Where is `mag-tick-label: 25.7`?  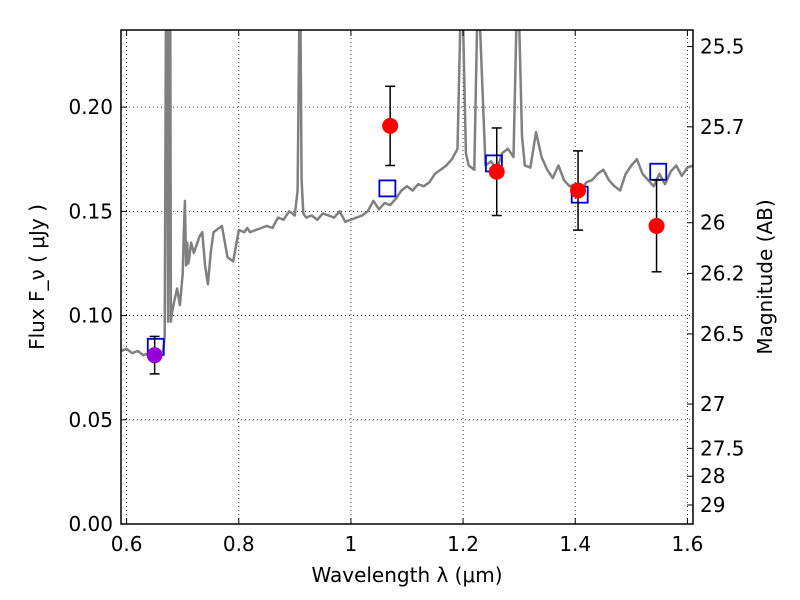 mag-tick-label: 25.7 is located at coordinates (722, 127).